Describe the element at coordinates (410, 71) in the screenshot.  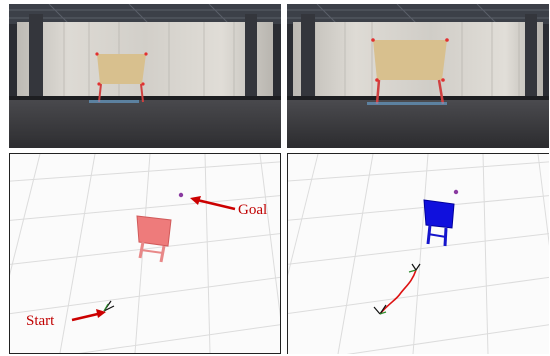
I see `whiteboard-near` at that location.